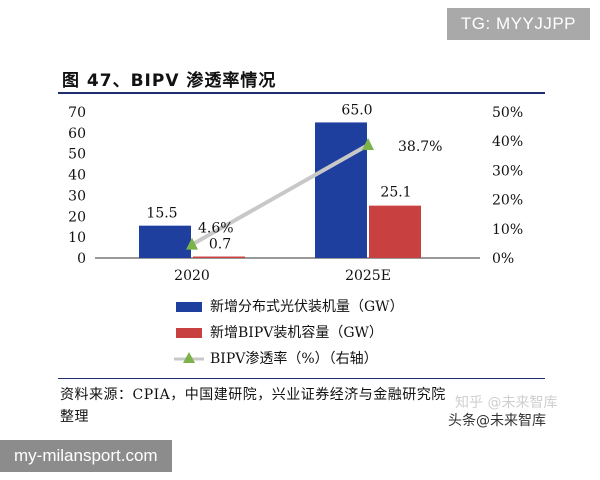 This screenshot has width=600, height=480. I want to click on data-label-bar1-2025: 65.0, so click(356, 110).